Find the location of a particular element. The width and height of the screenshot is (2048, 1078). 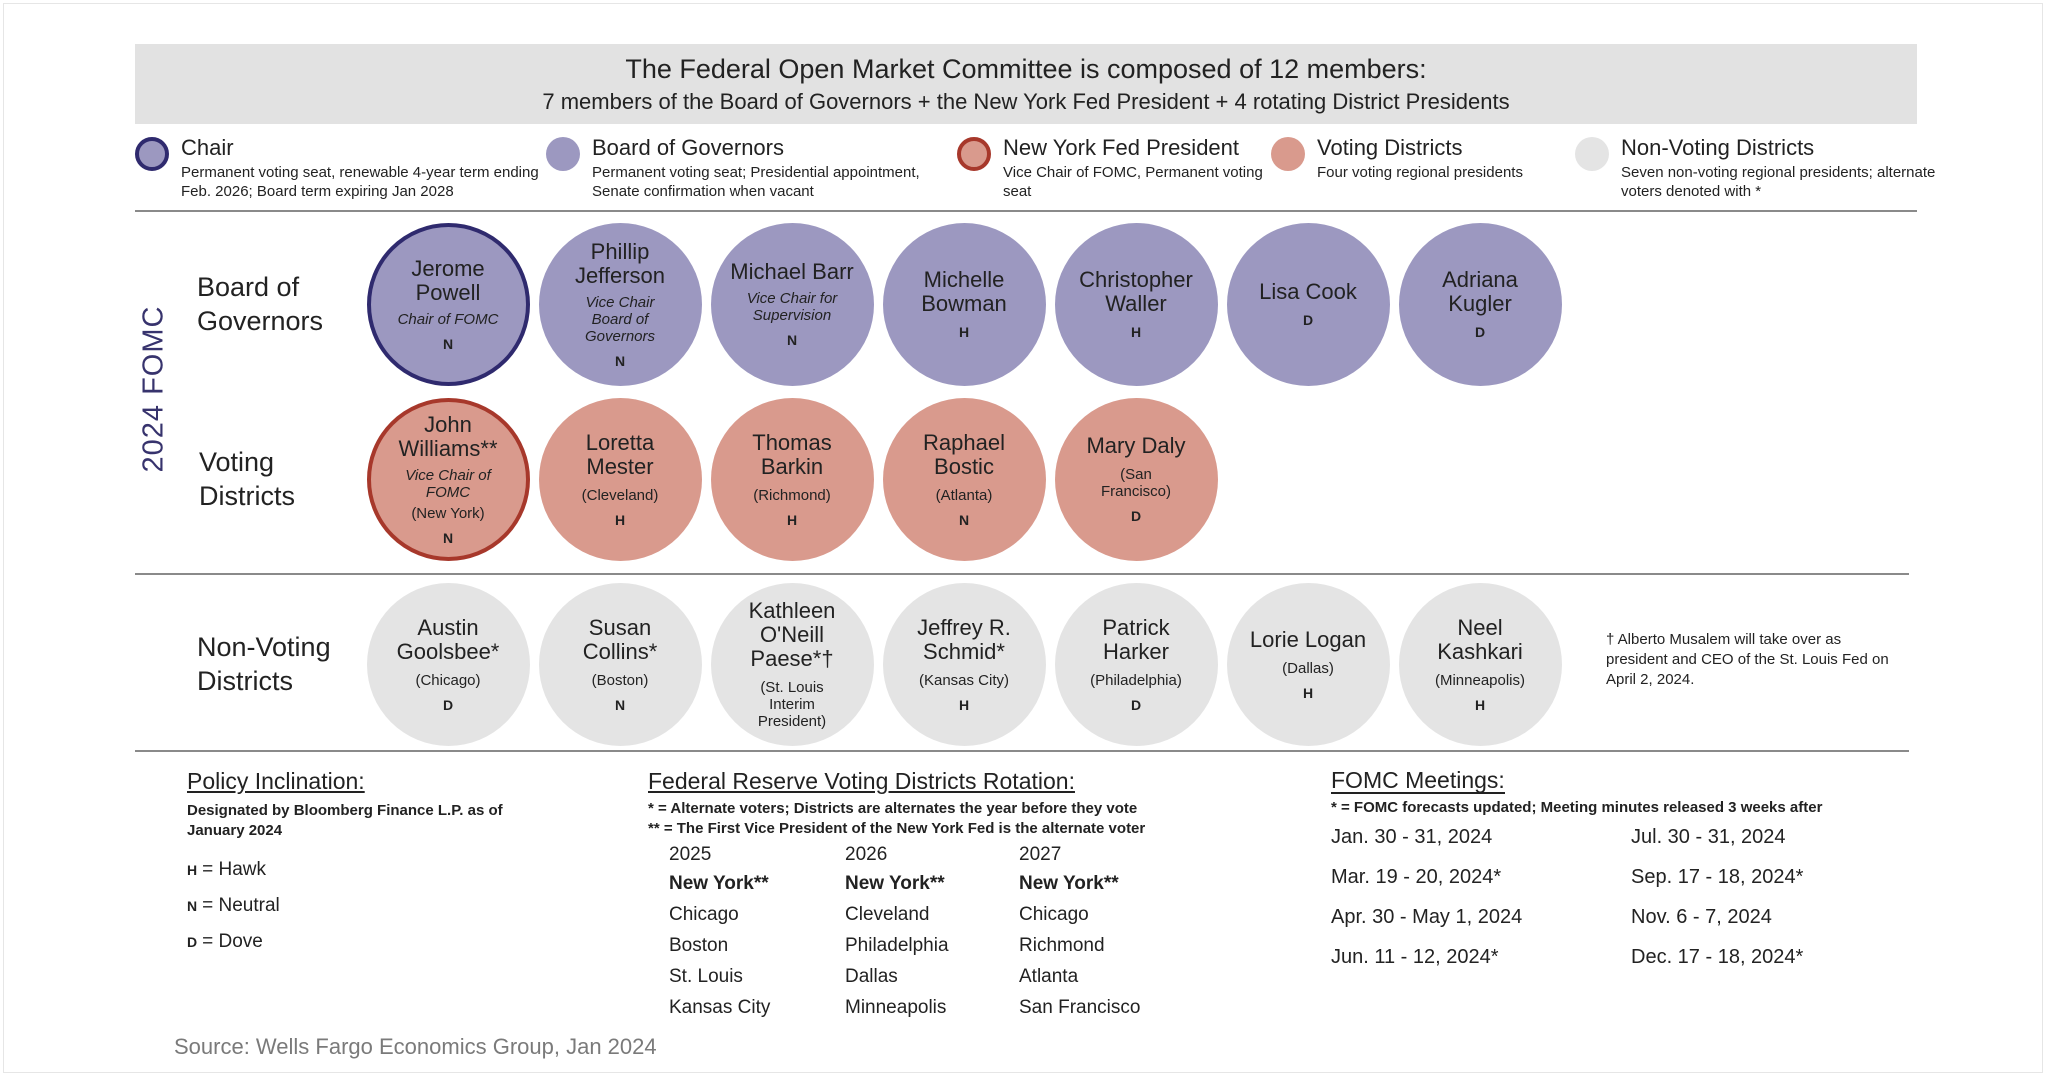

legend-label: Board of Governors is located at coordinates (688, 147).